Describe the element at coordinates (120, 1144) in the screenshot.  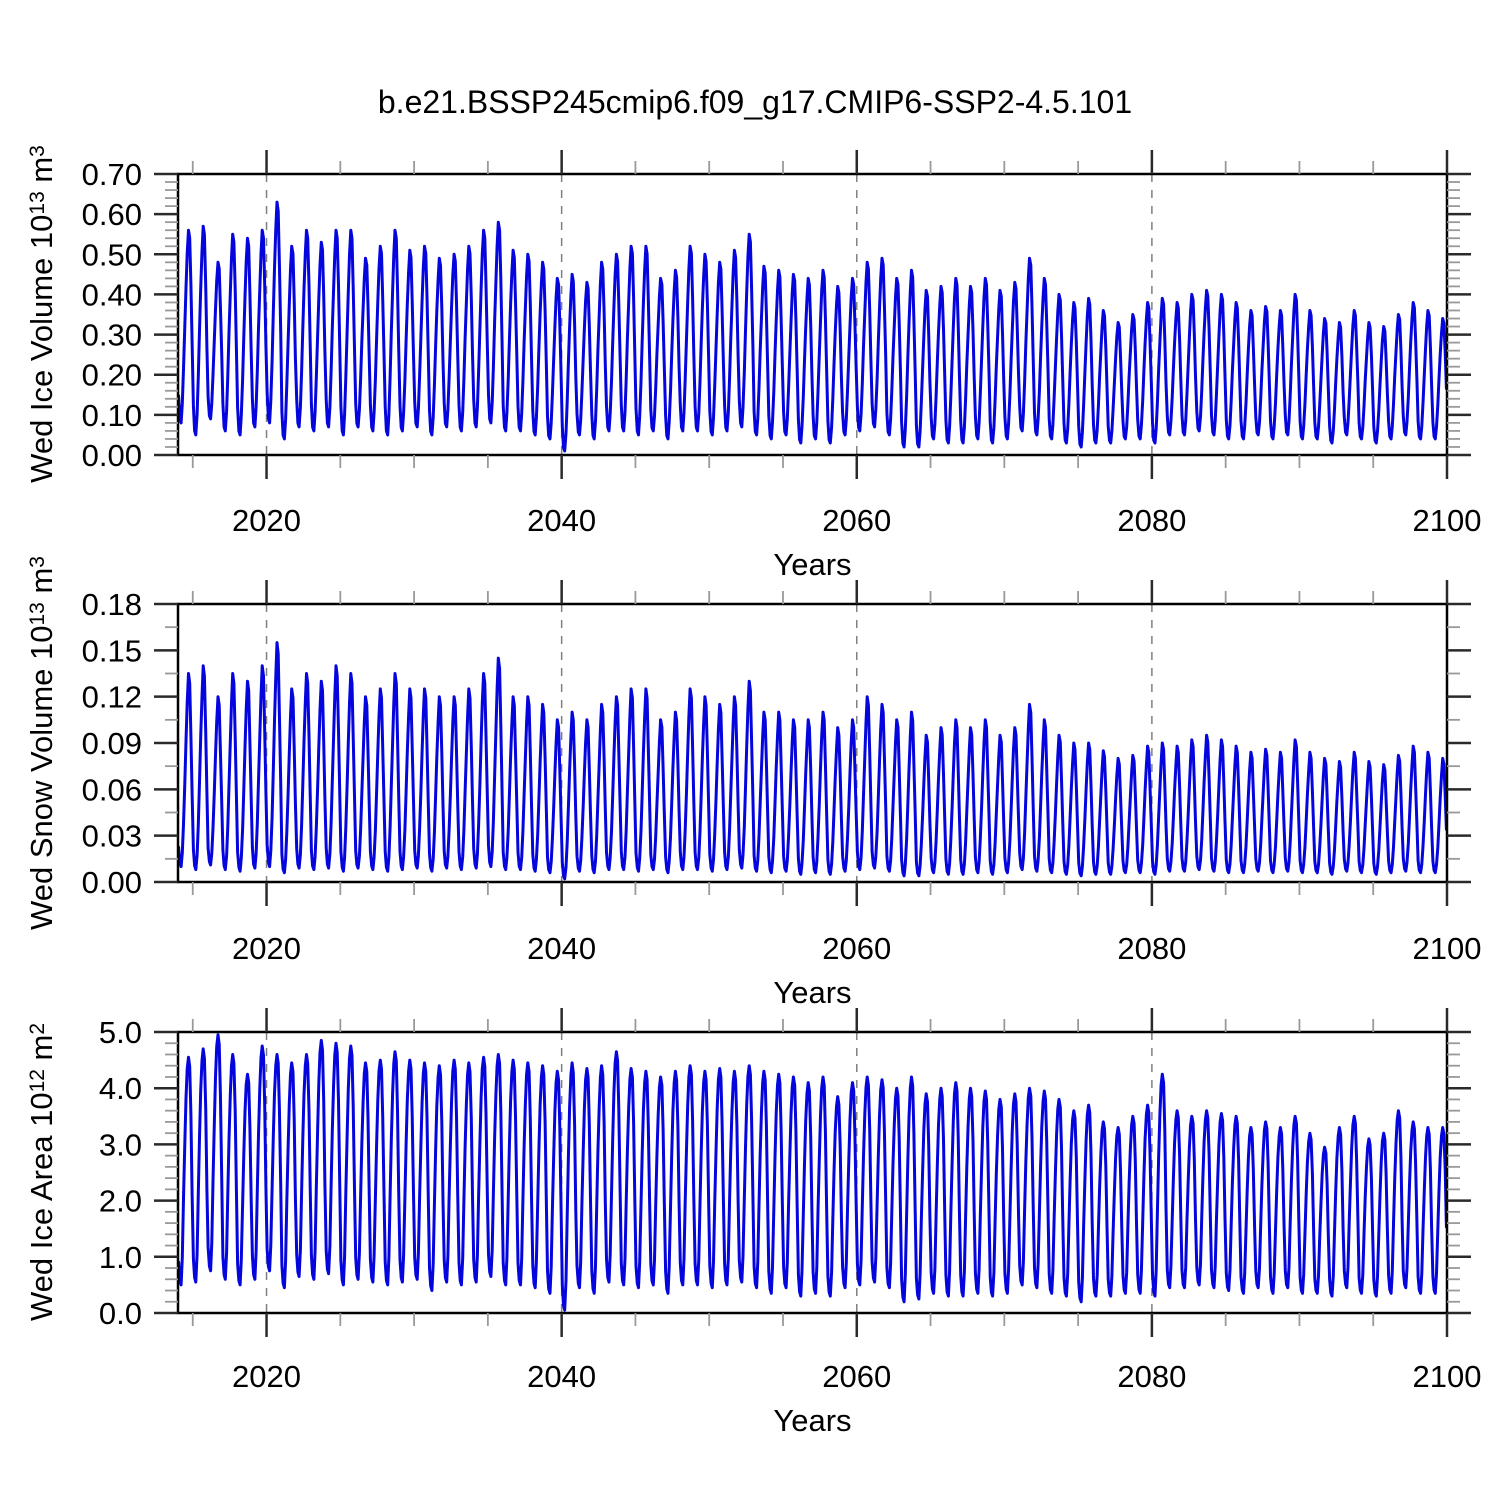
I see `y-tick-label: 3.0` at that location.